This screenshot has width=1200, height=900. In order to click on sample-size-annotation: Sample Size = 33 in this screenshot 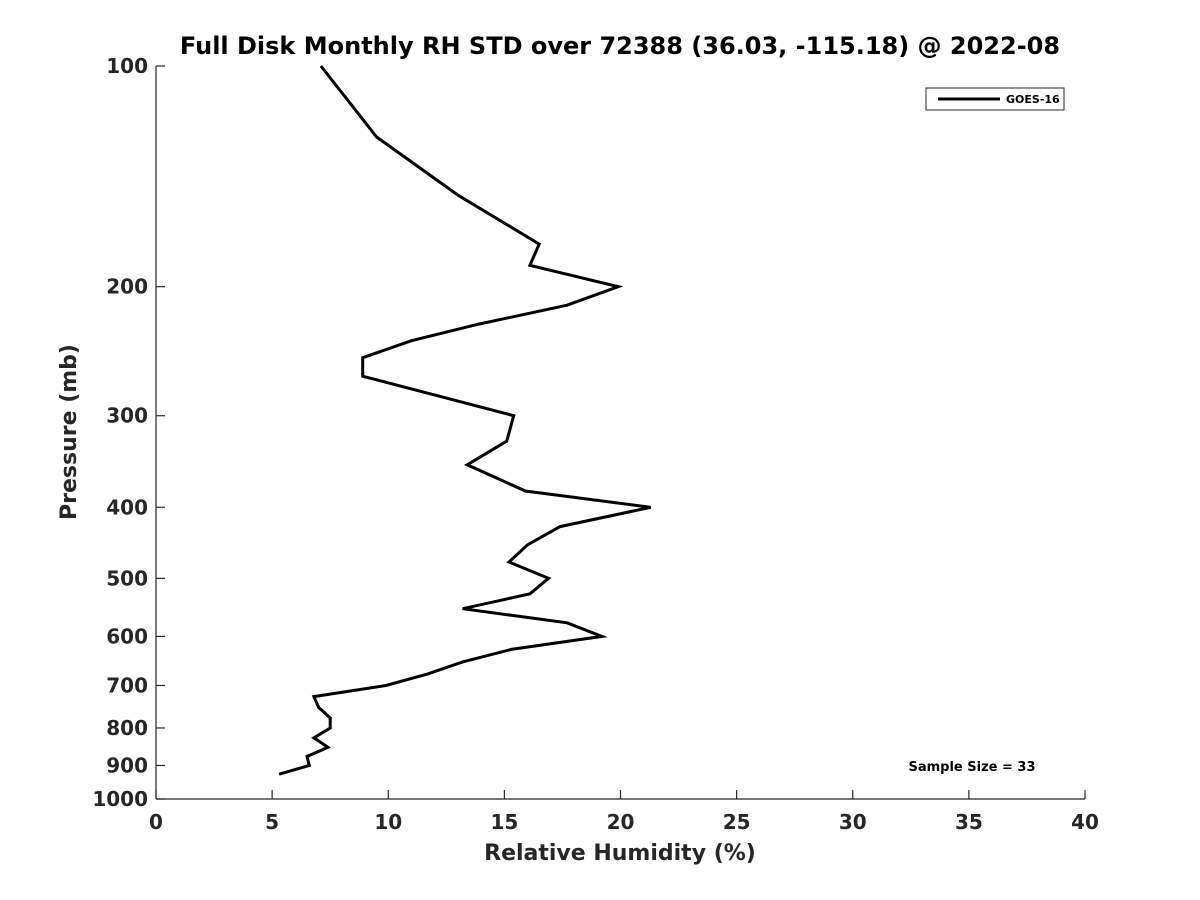, I will do `click(971, 767)`.